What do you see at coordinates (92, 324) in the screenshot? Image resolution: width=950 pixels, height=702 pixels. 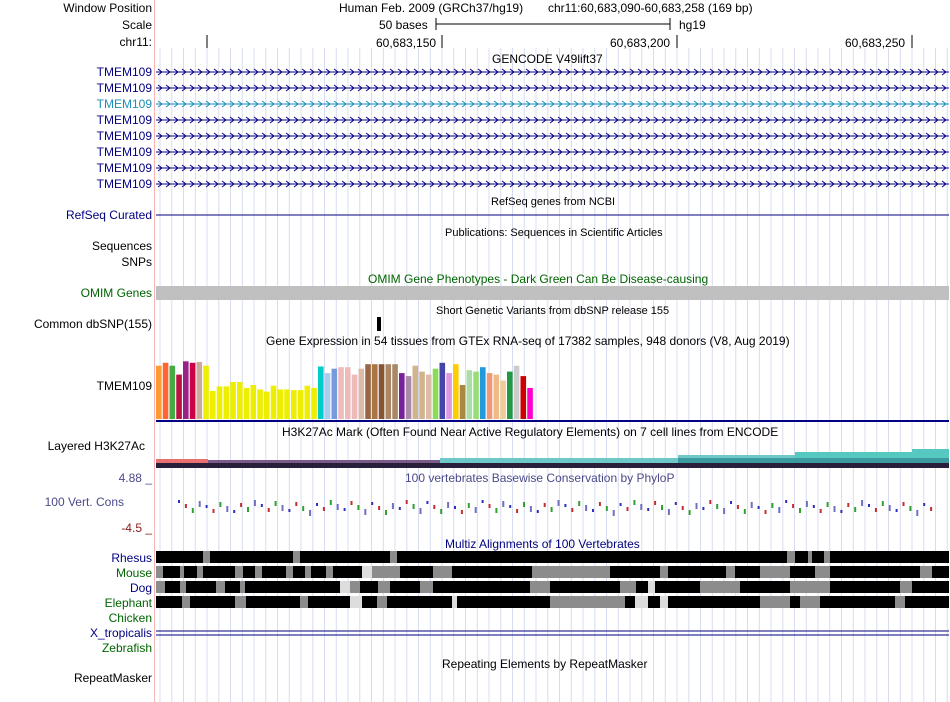 I see `dbsnp-track-label: Common dbSNP(155)` at bounding box center [92, 324].